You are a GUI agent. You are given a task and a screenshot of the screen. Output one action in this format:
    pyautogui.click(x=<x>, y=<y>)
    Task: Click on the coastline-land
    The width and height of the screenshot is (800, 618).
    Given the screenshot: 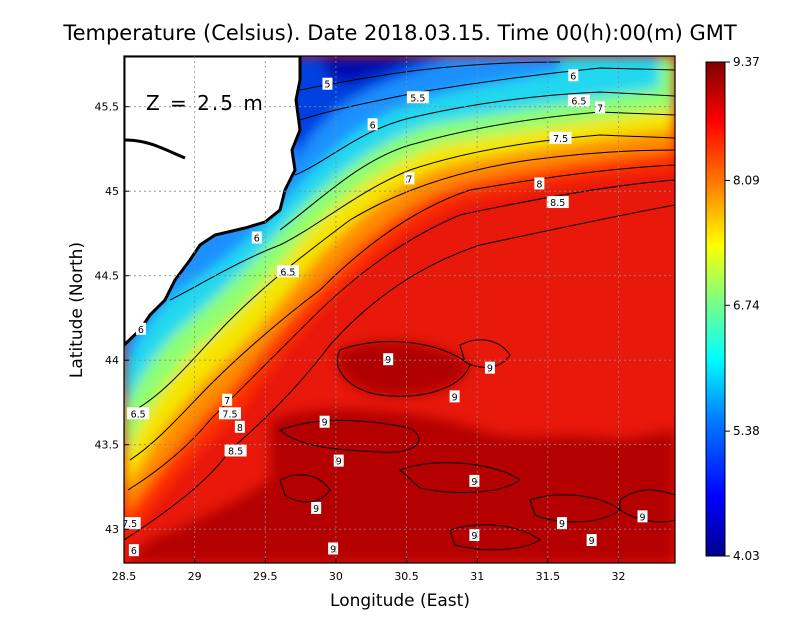 What is the action you would take?
    pyautogui.click(x=213, y=202)
    